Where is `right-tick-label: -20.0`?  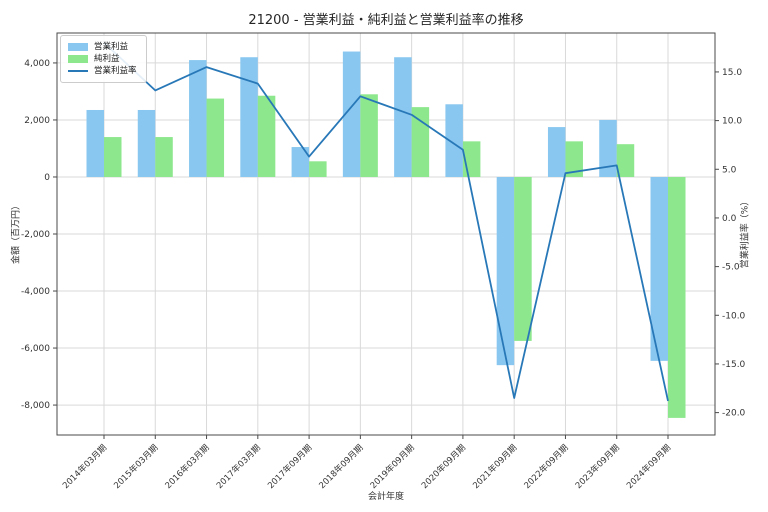 right-tick-label: -20.0 is located at coordinates (734, 414).